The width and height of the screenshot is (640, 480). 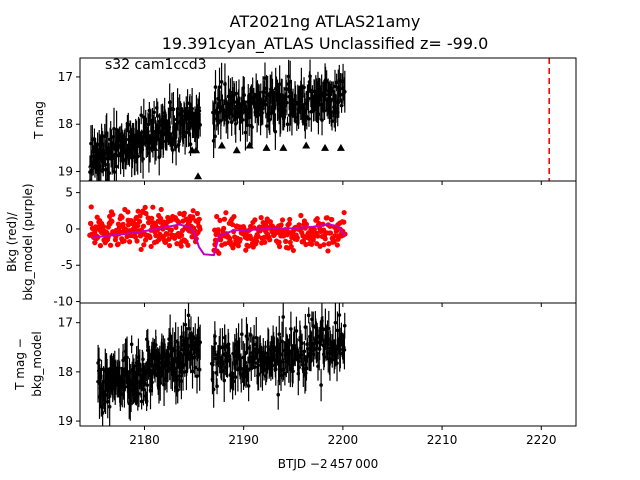 What do you see at coordinates (28, 241) in the screenshot?
I see `middle-ylabel-line2: bkg_model (purple)` at bounding box center [28, 241].